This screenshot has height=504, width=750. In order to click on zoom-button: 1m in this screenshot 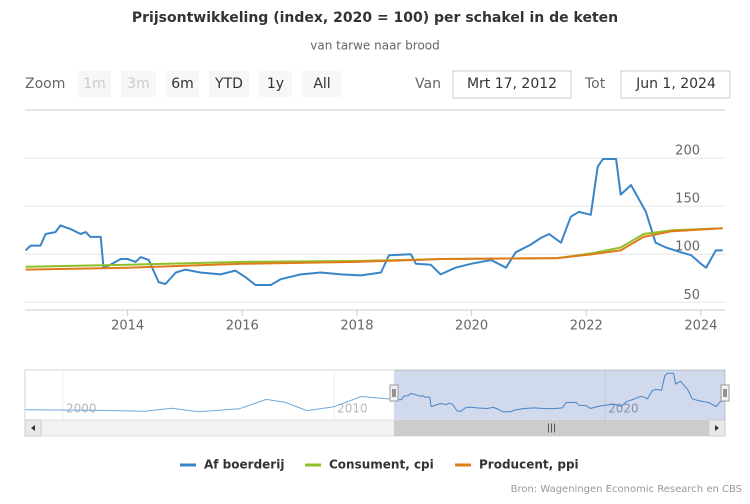, I will do `click(94, 84)`.